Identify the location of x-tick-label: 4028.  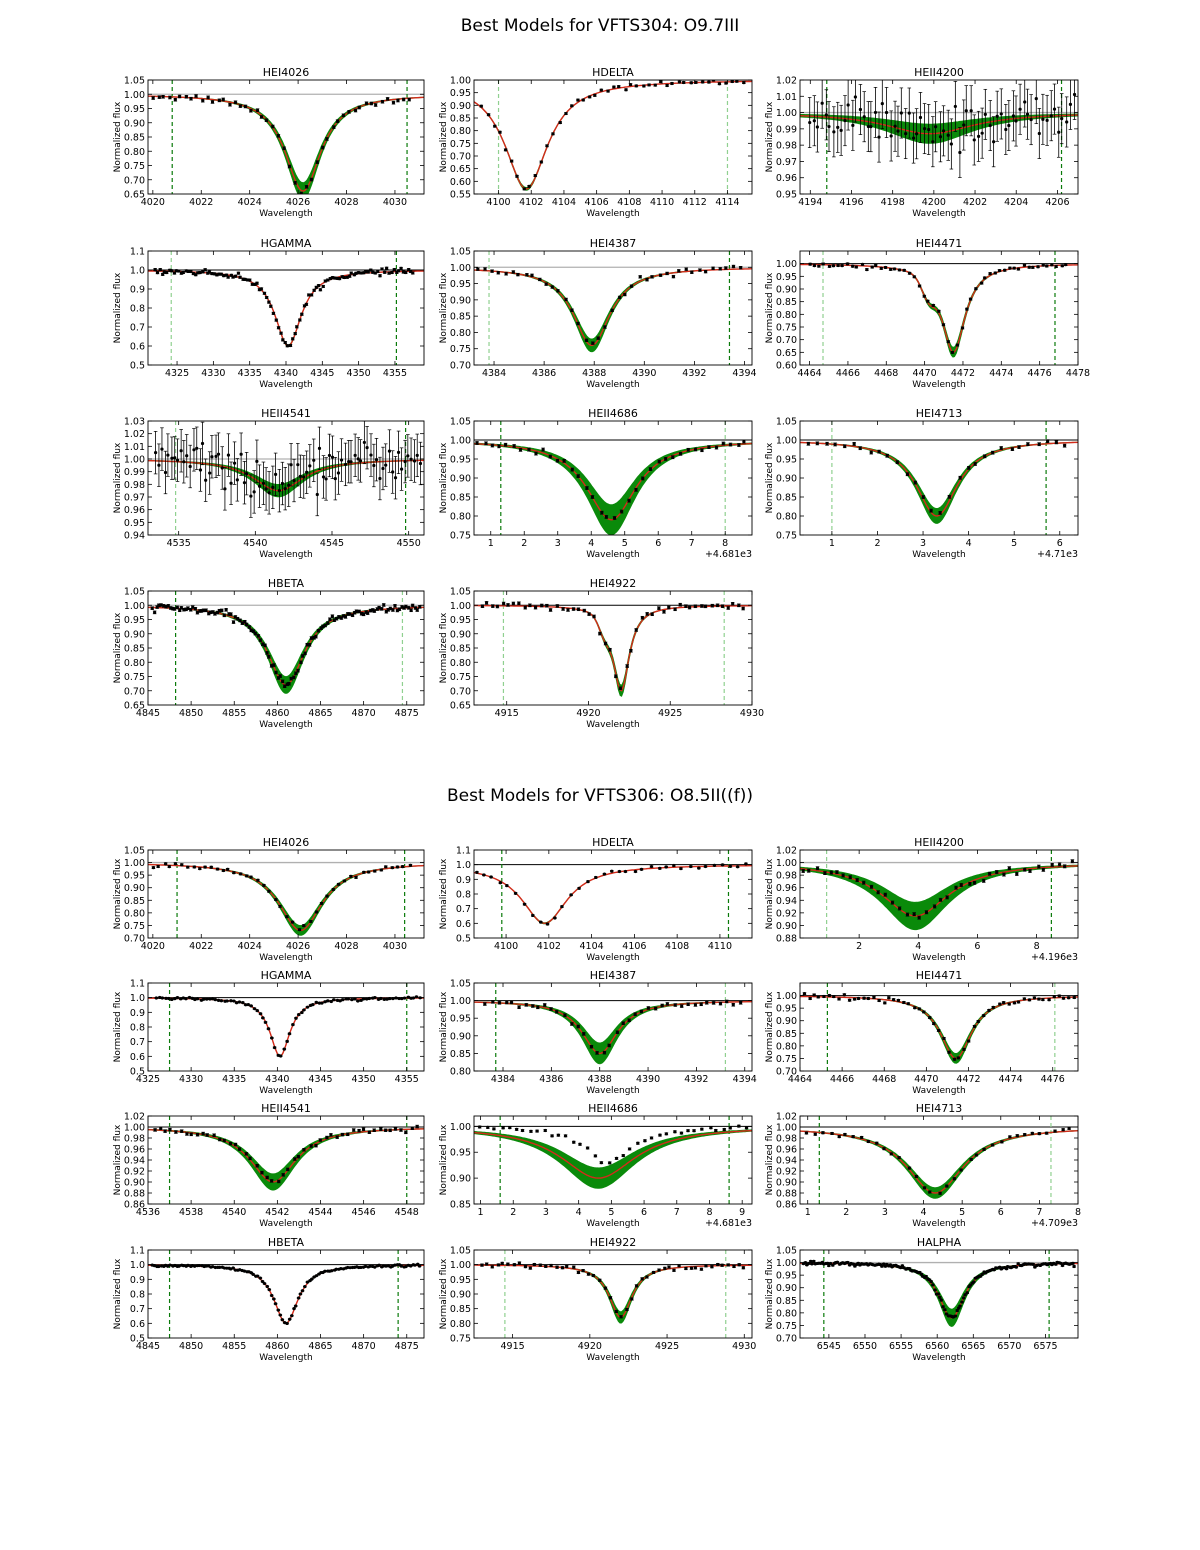
(346, 202).